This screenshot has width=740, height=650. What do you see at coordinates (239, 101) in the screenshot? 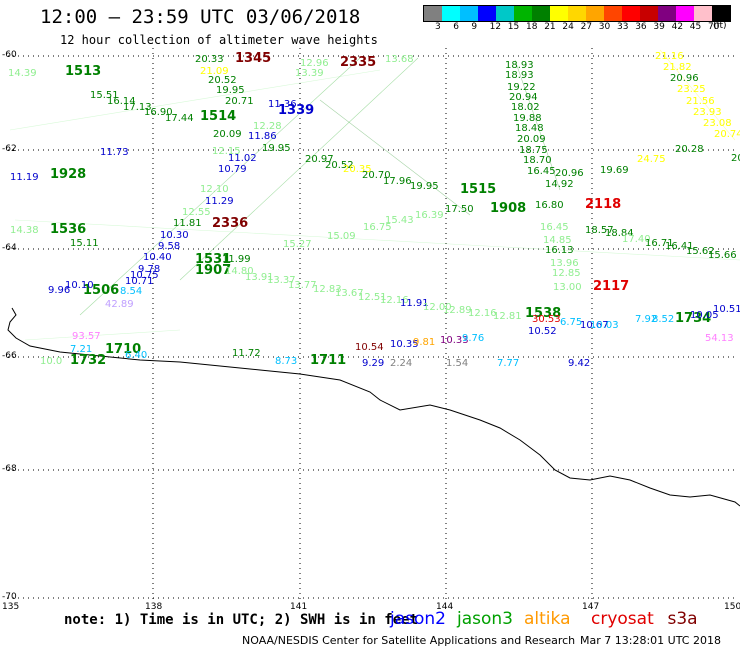
I see `wave-height-label: 20.71` at bounding box center [239, 101].